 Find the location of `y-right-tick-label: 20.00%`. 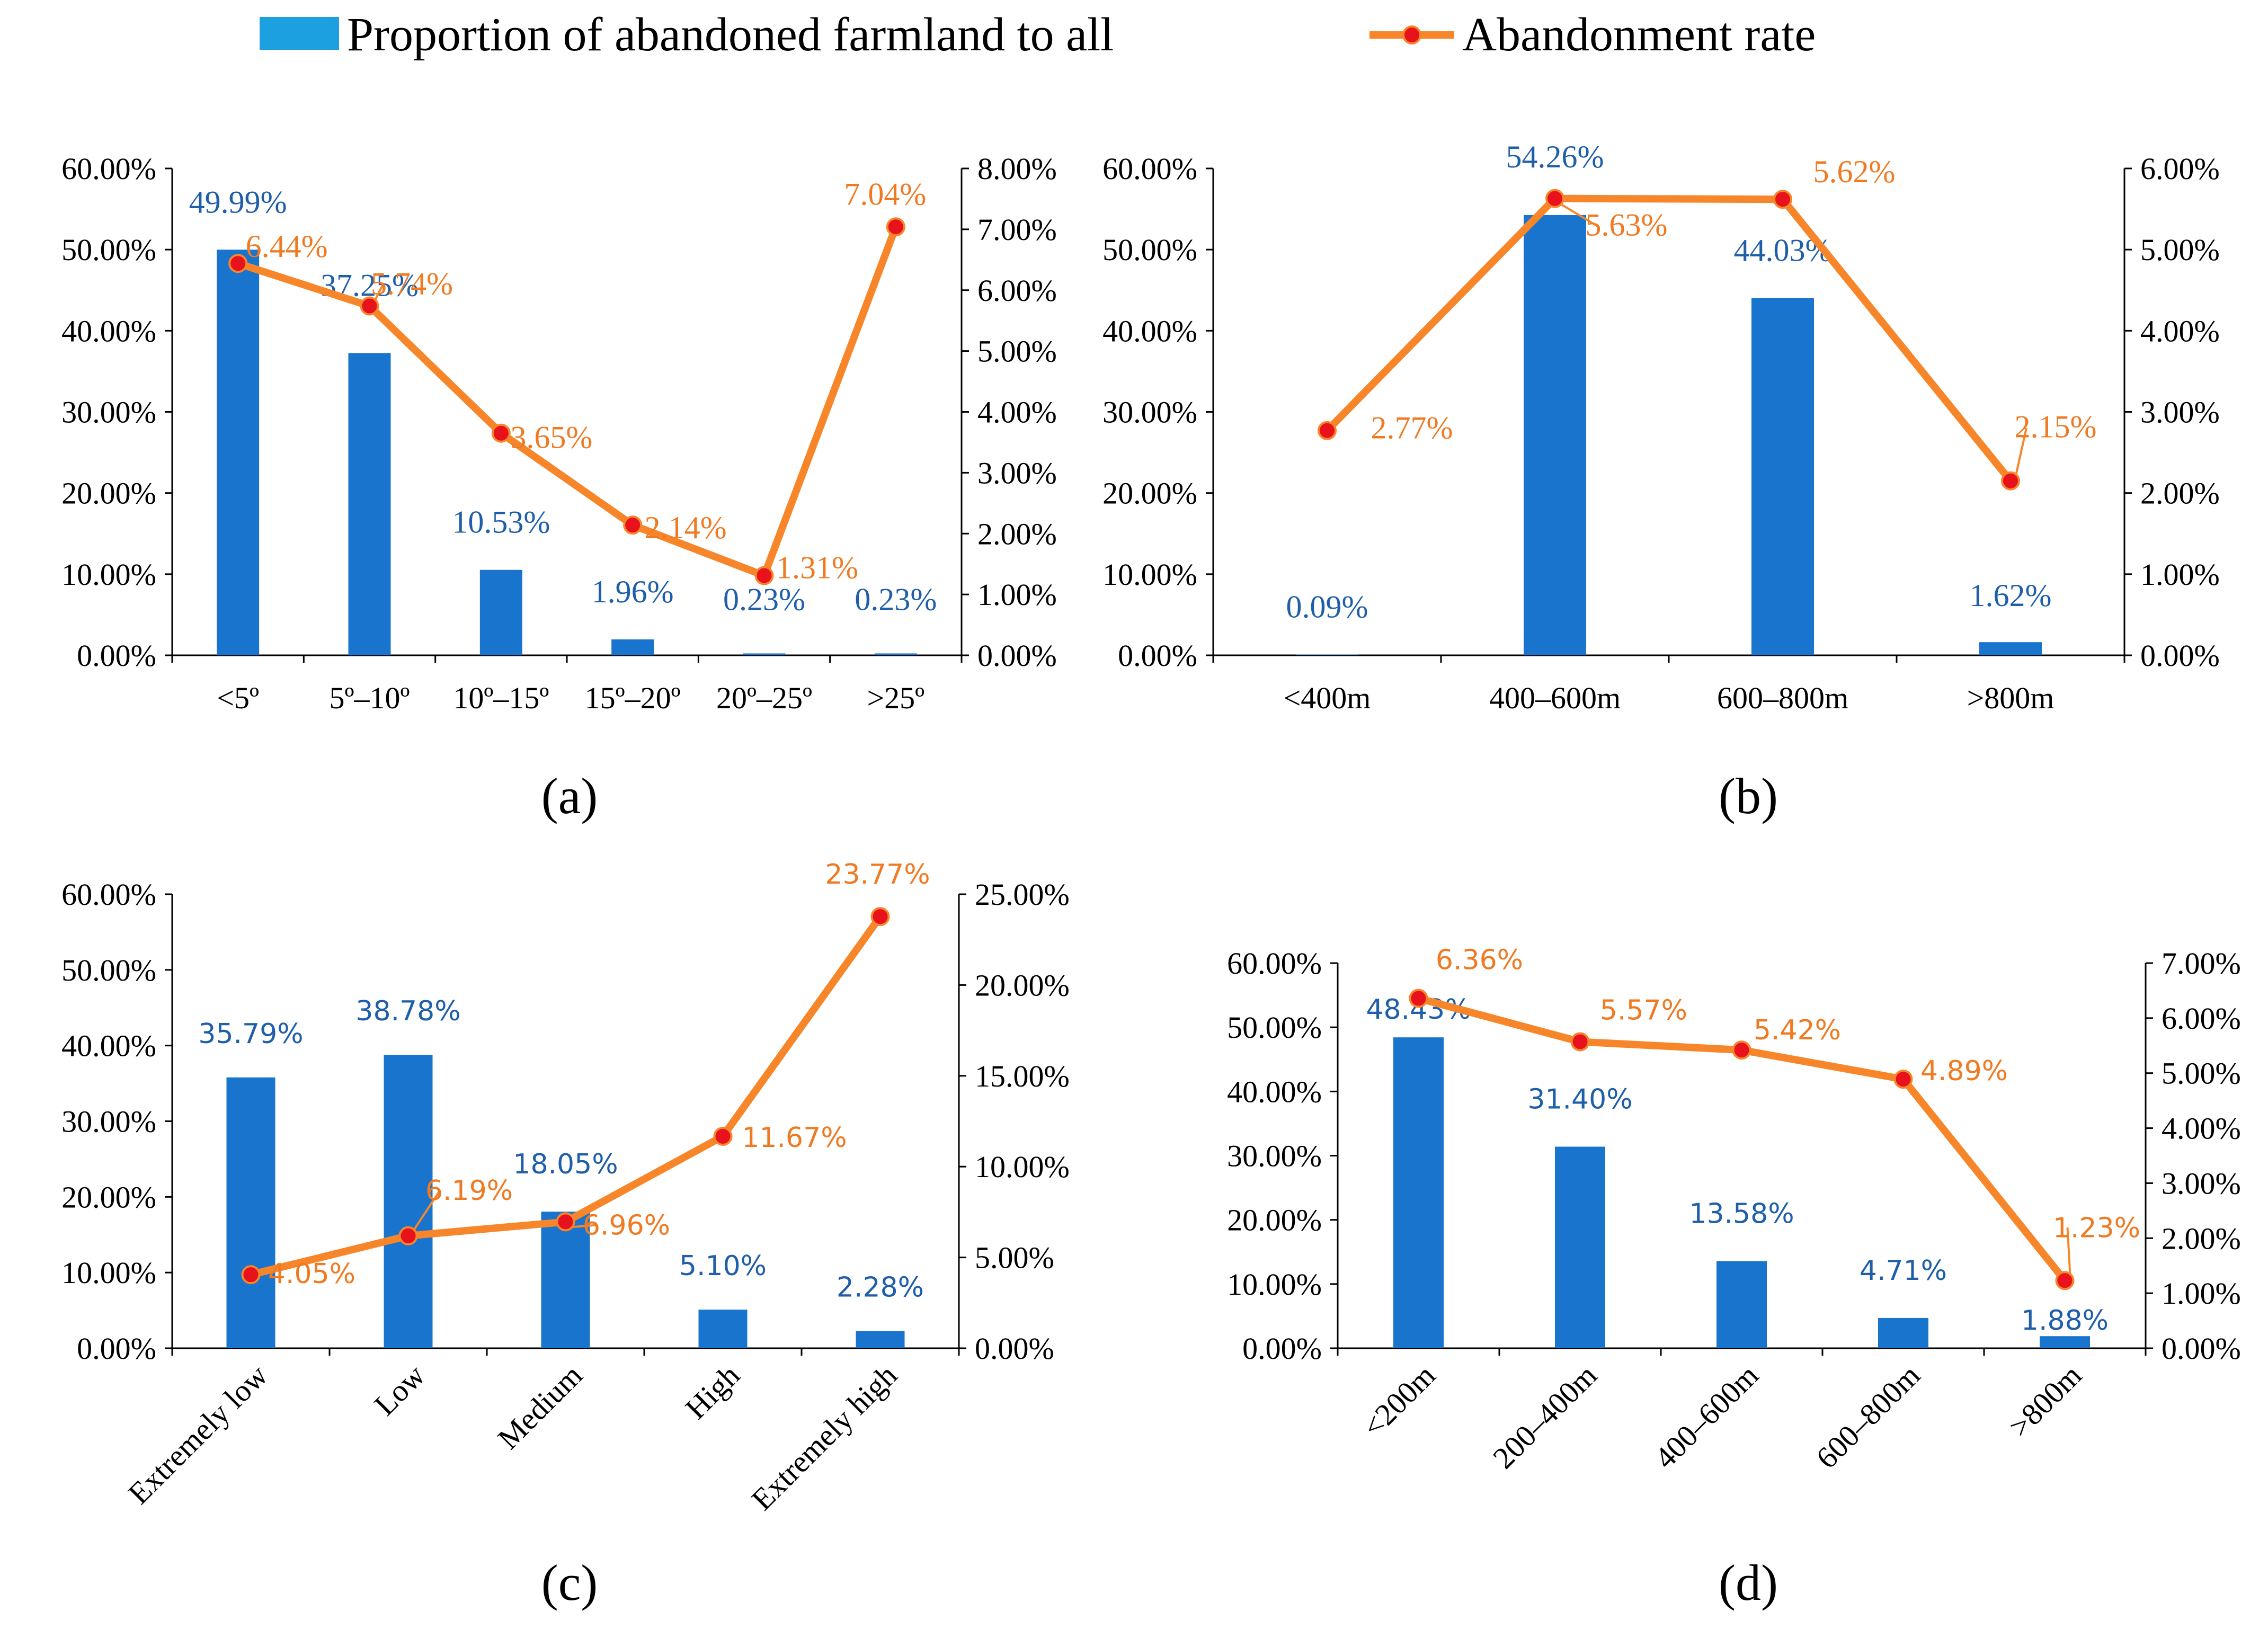

y-right-tick-label: 20.00% is located at coordinates (1022, 985).